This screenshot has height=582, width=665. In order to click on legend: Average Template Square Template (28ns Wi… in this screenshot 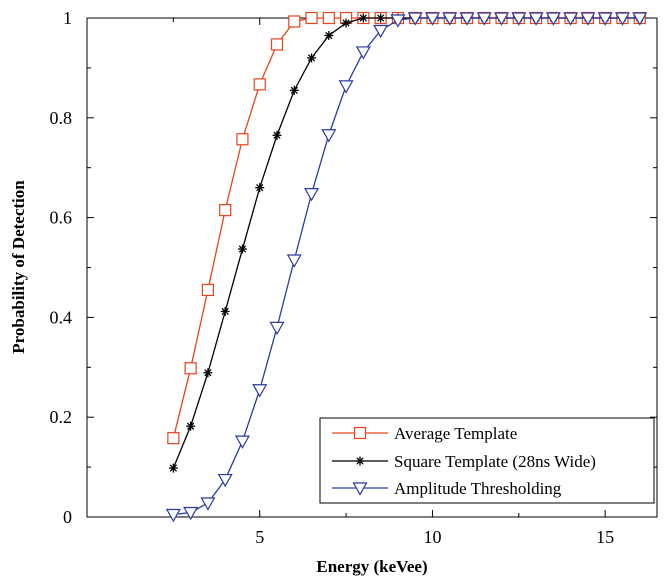, I will do `click(487, 460)`.